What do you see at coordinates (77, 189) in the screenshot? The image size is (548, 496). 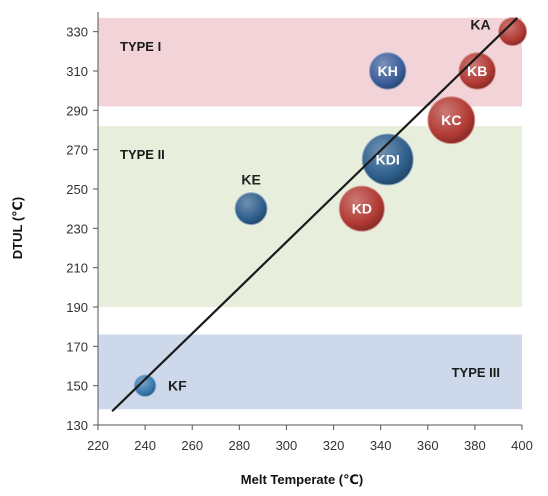 I see `y-tick-label: 250` at bounding box center [77, 189].